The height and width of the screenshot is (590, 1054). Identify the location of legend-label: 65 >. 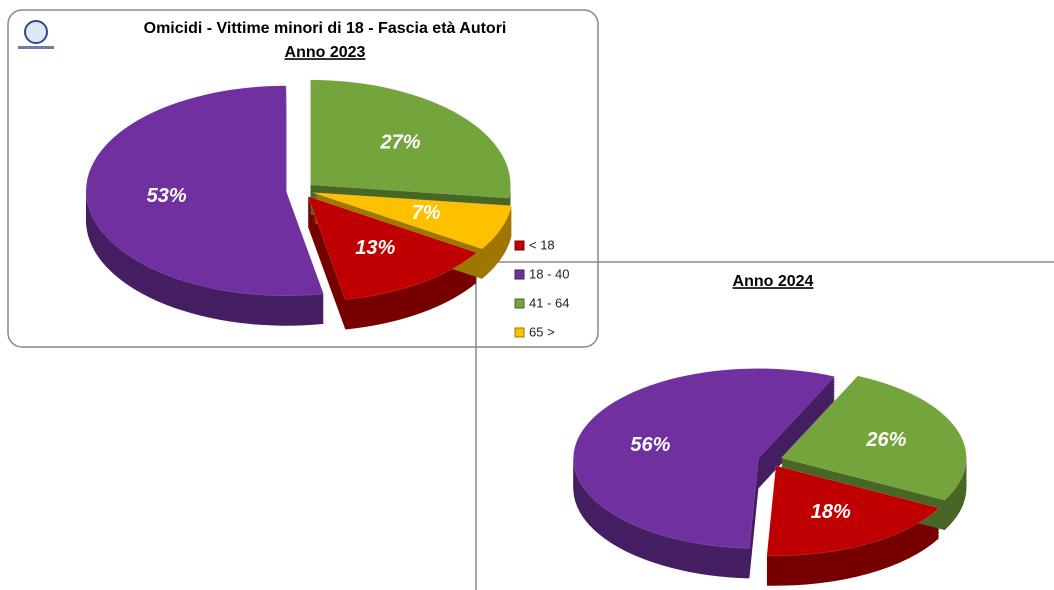
(542, 331).